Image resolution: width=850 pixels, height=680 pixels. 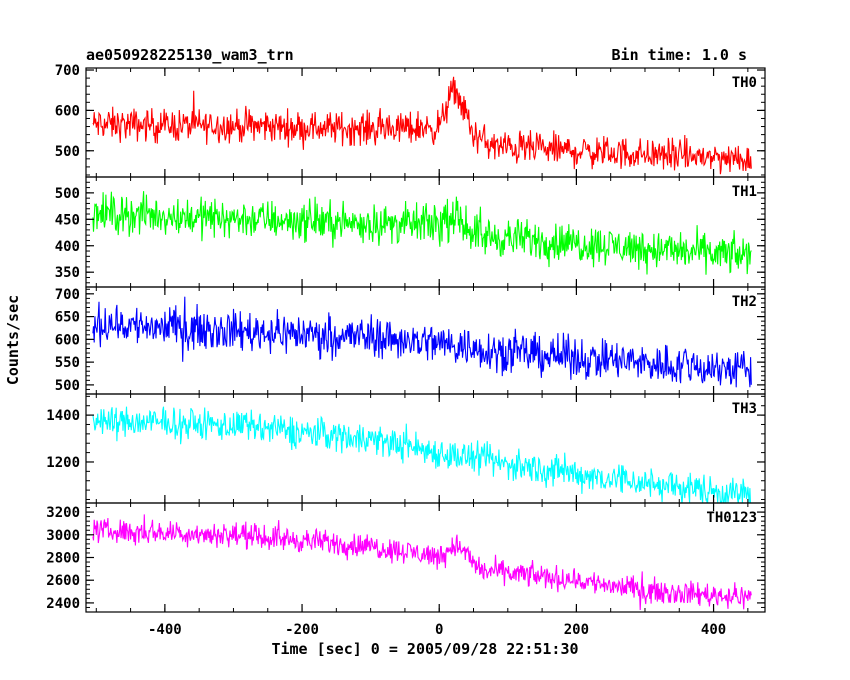 I want to click on panel-th0123: 2400 2600 2800 3000 3200 TH0123, so click(x=406, y=557).